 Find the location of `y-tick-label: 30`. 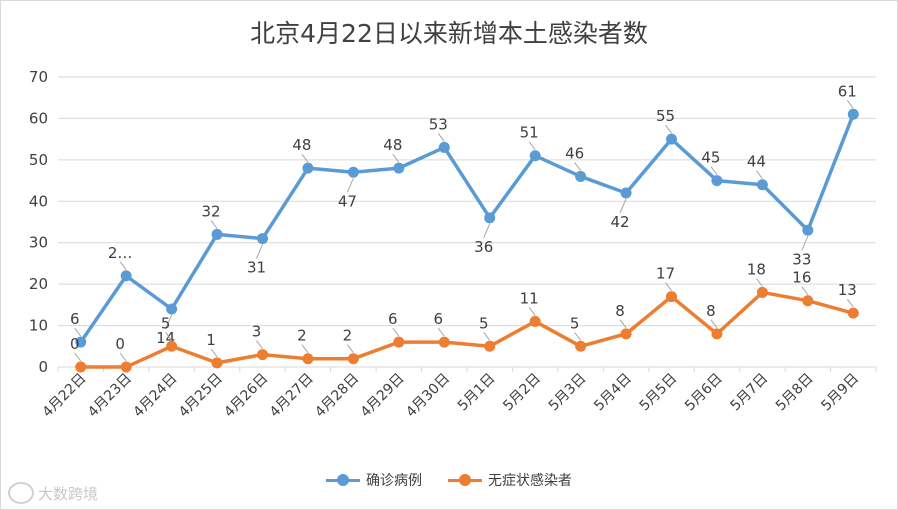

y-tick-label: 30 is located at coordinates (38, 243).